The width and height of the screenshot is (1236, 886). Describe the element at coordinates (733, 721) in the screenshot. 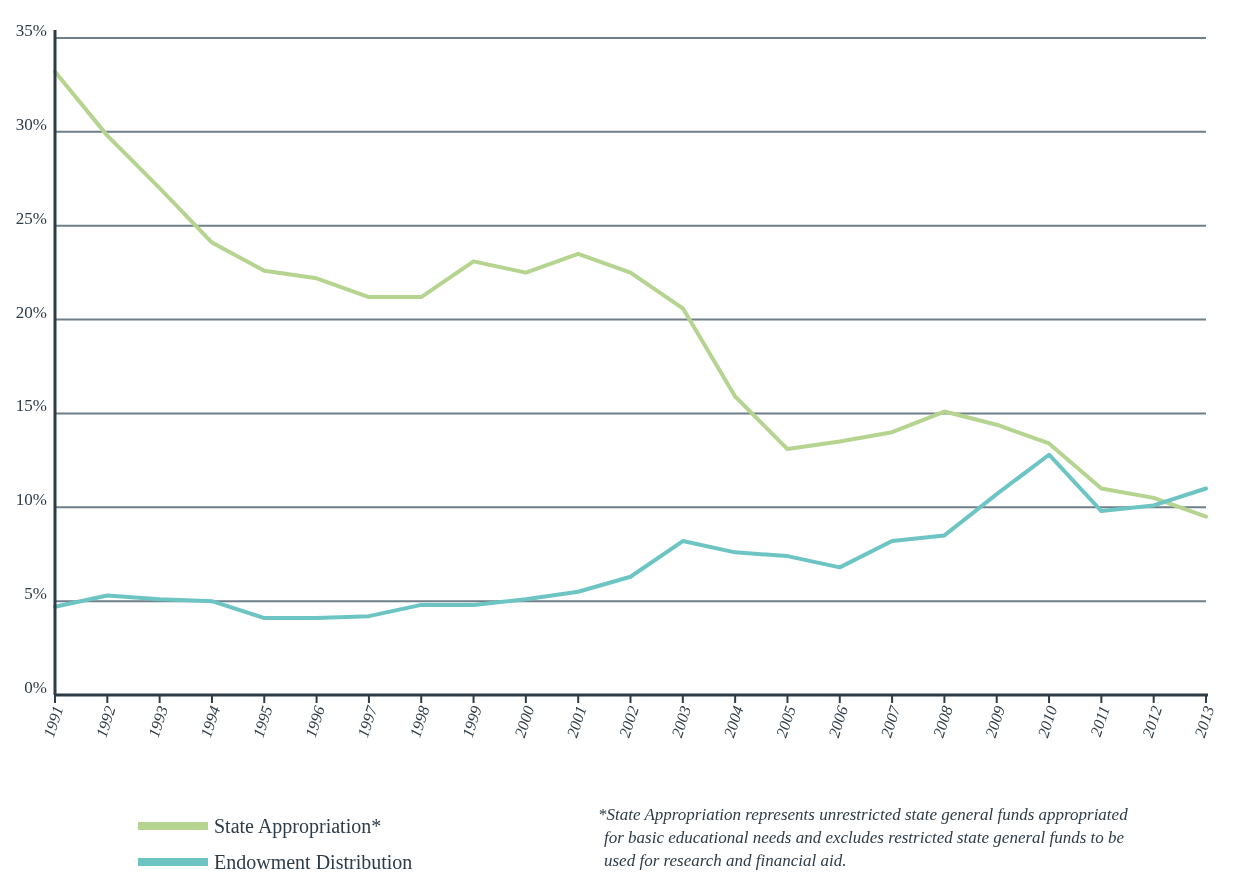

I see `x-tick-label: 2004` at that location.